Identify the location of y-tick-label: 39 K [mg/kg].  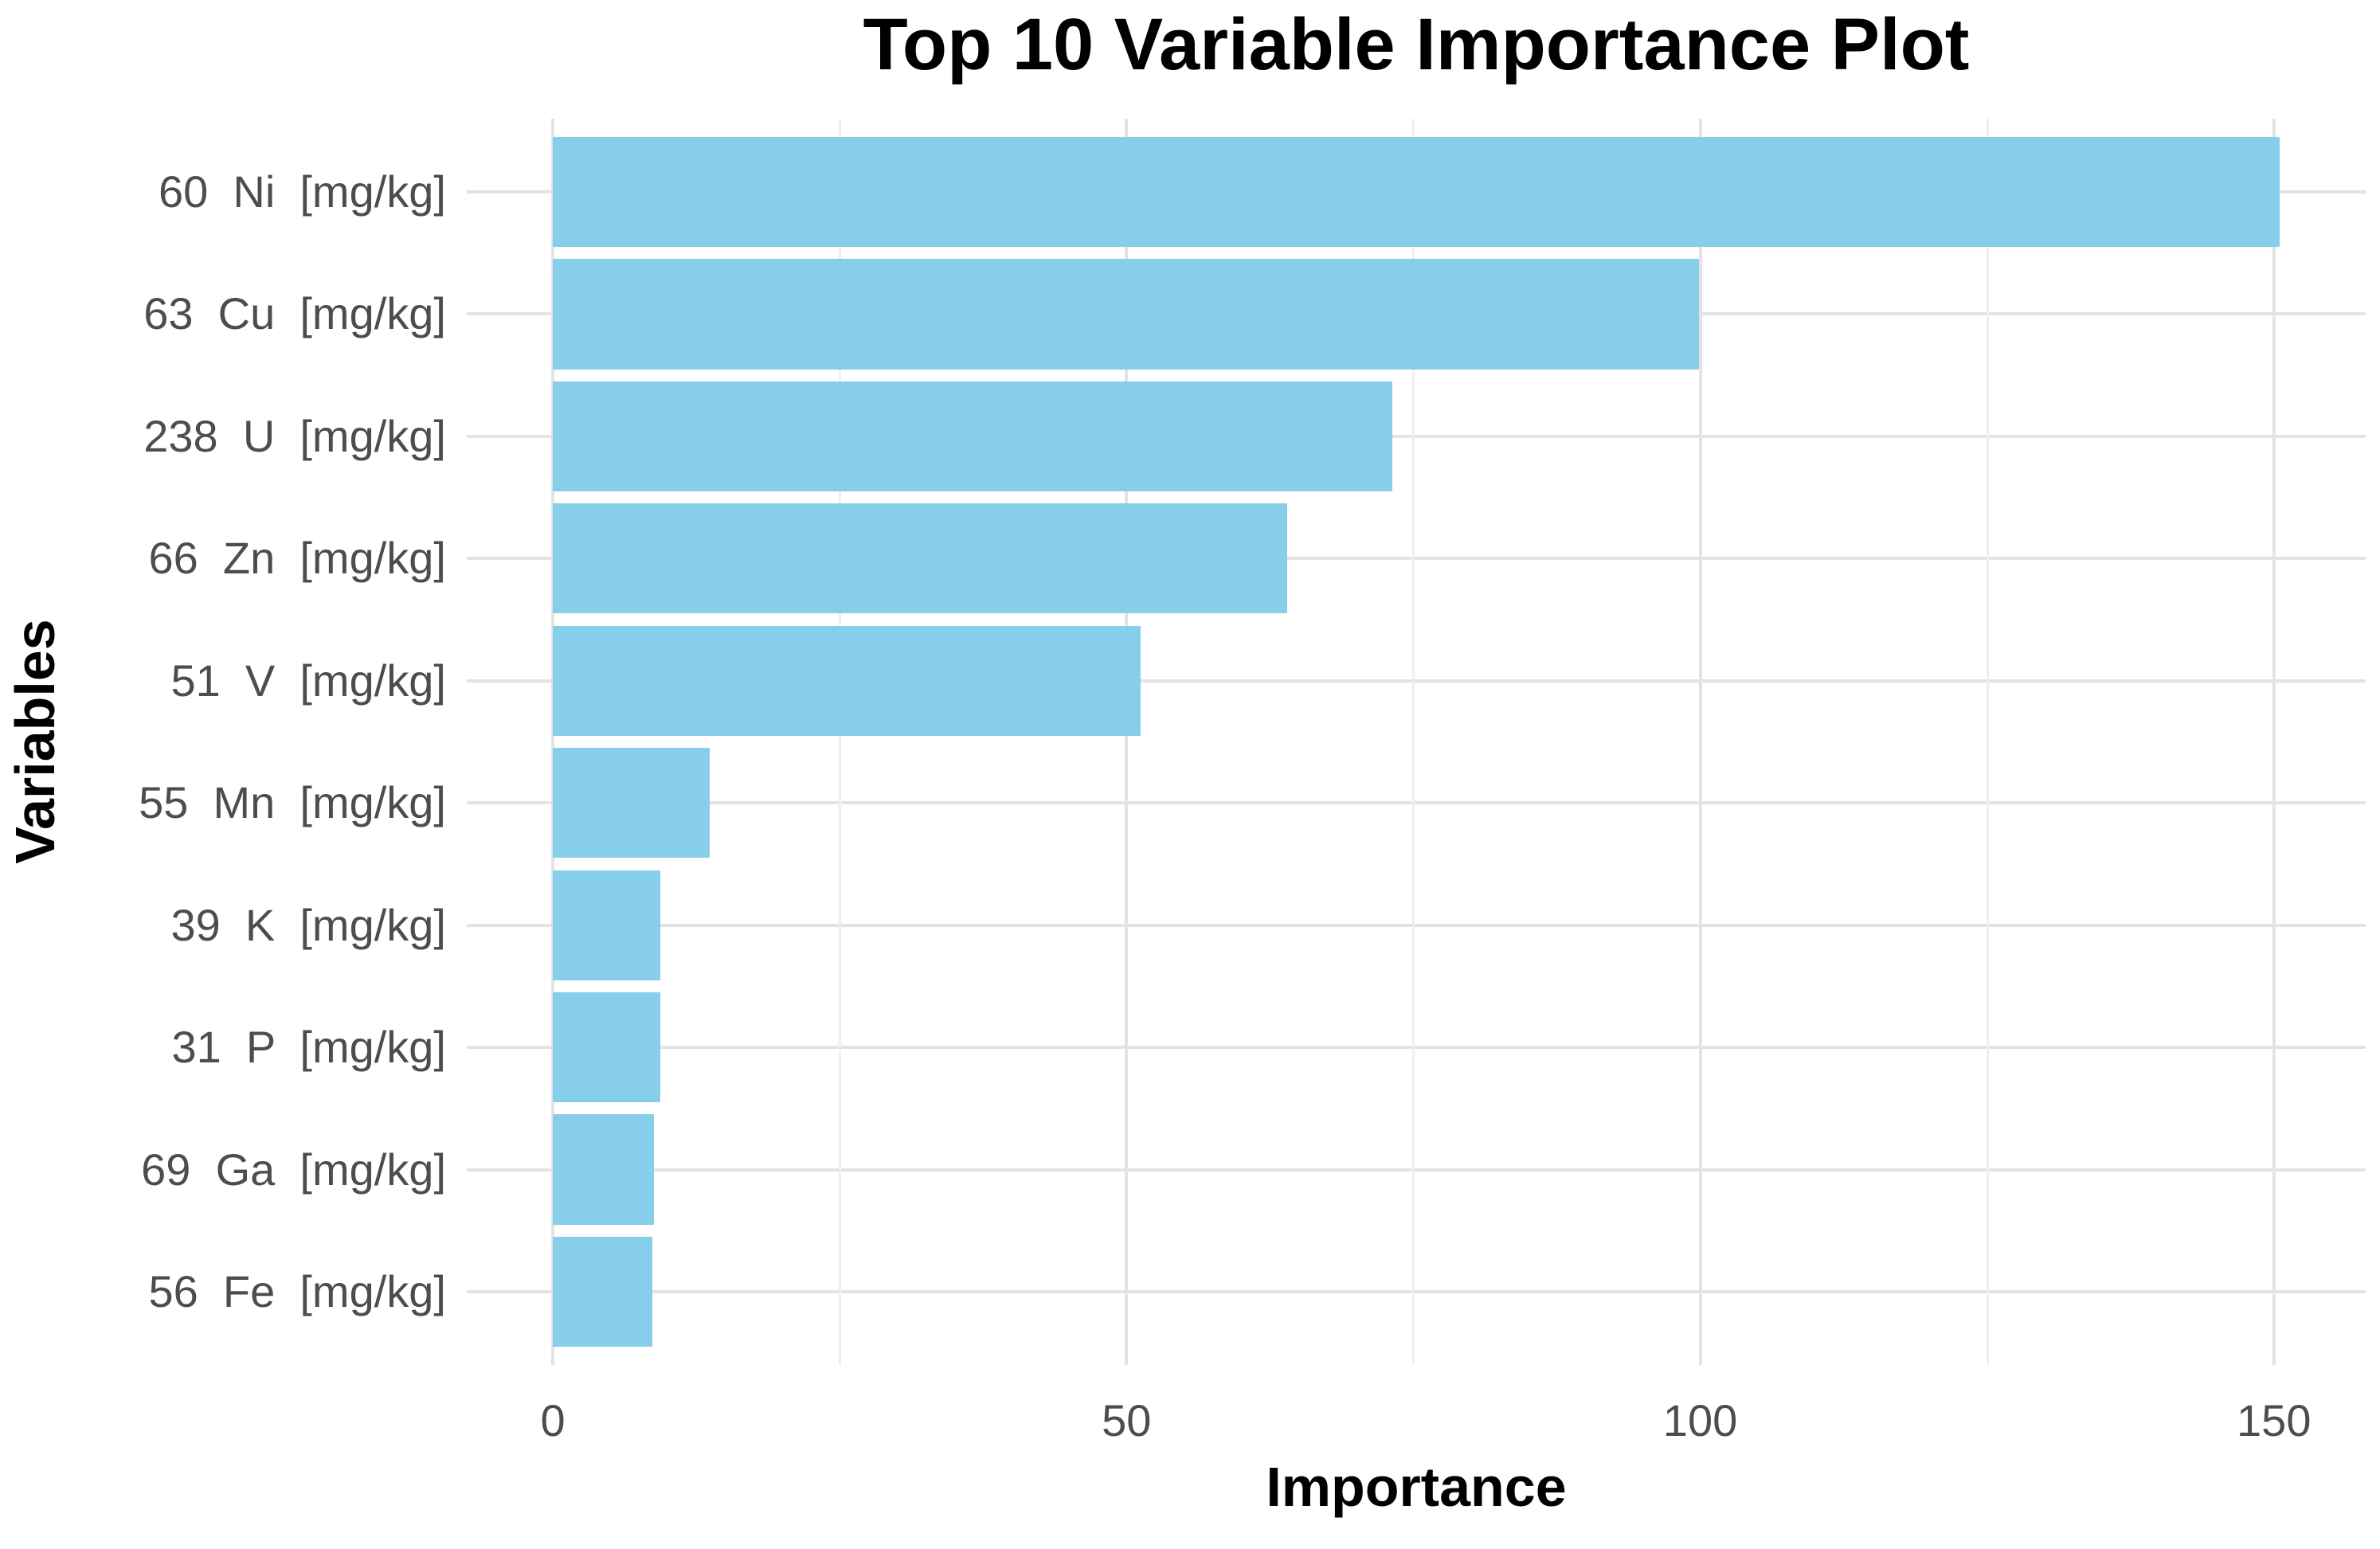
(308, 924).